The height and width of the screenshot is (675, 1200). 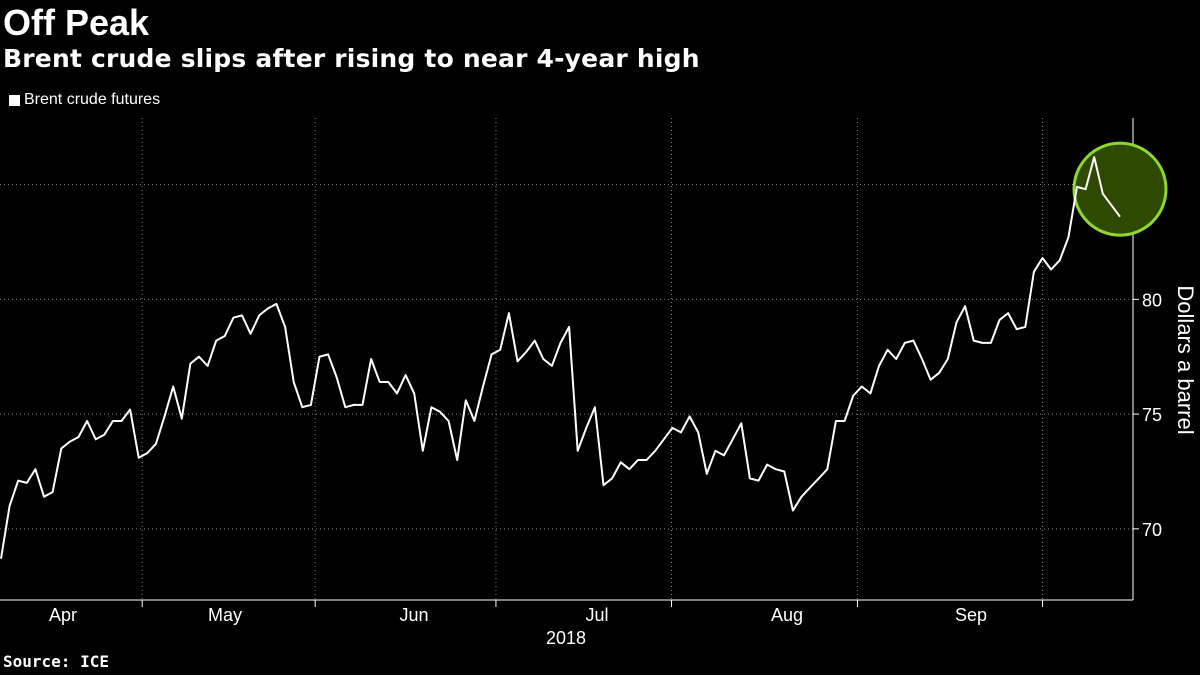 I want to click on x-tick-label: Aug, so click(x=787, y=615).